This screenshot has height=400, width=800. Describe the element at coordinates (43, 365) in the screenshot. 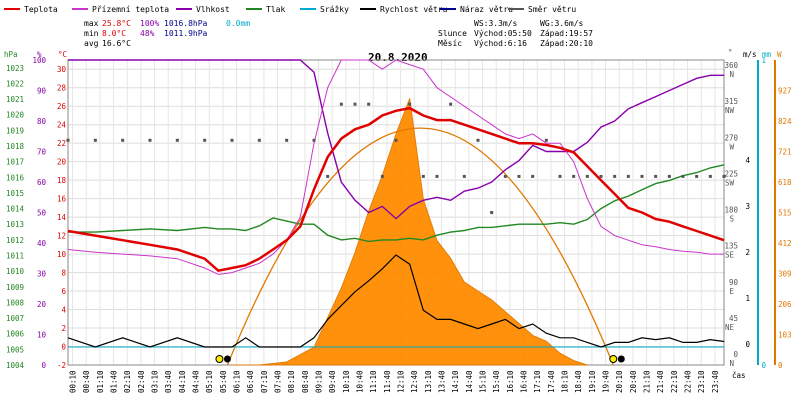

I see `humidity-axis-tick: 0` at that location.